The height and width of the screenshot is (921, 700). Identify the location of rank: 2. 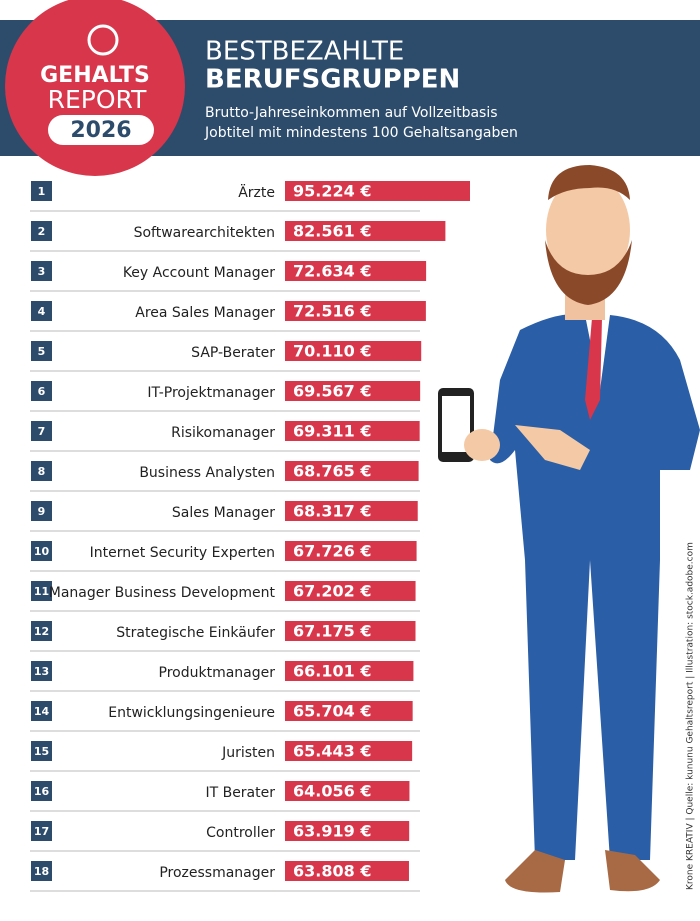
(42, 231).